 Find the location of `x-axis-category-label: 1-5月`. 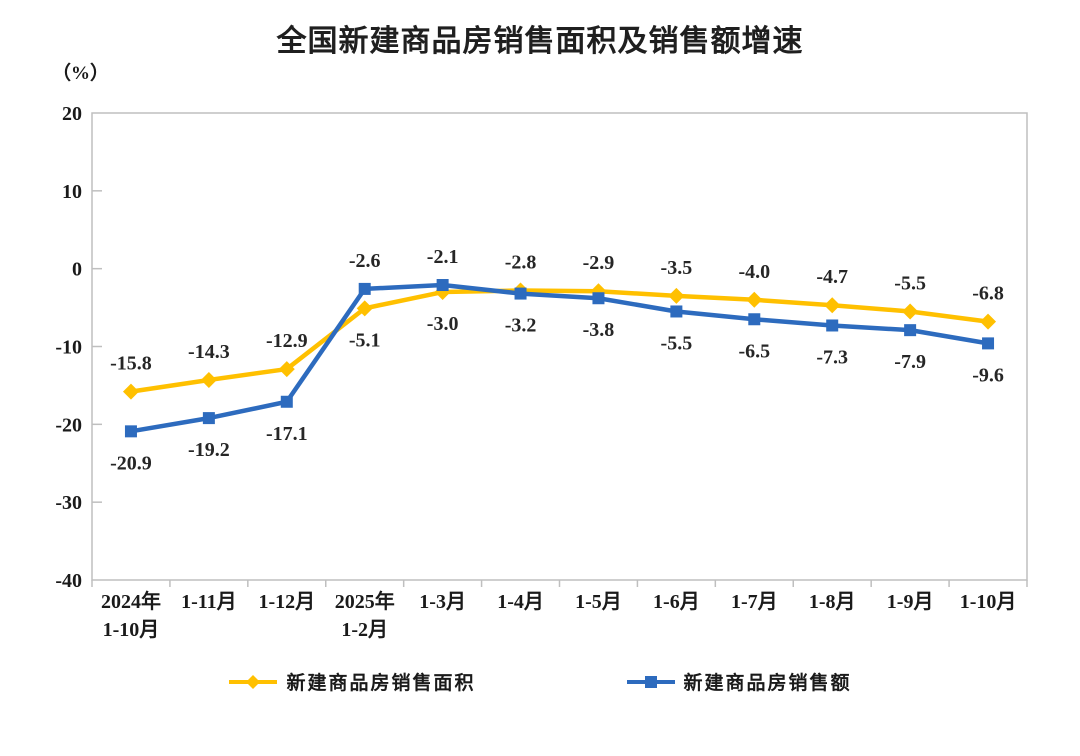

x-axis-category-label: 1-5月 is located at coordinates (598, 602).